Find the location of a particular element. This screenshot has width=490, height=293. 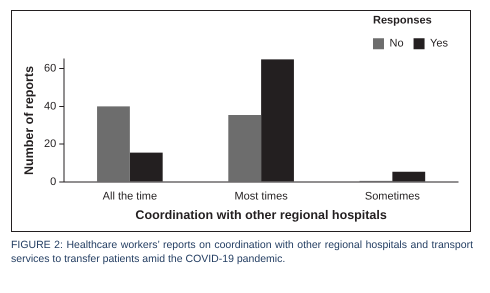

x-tick-label: Sometimes is located at coordinates (392, 196).